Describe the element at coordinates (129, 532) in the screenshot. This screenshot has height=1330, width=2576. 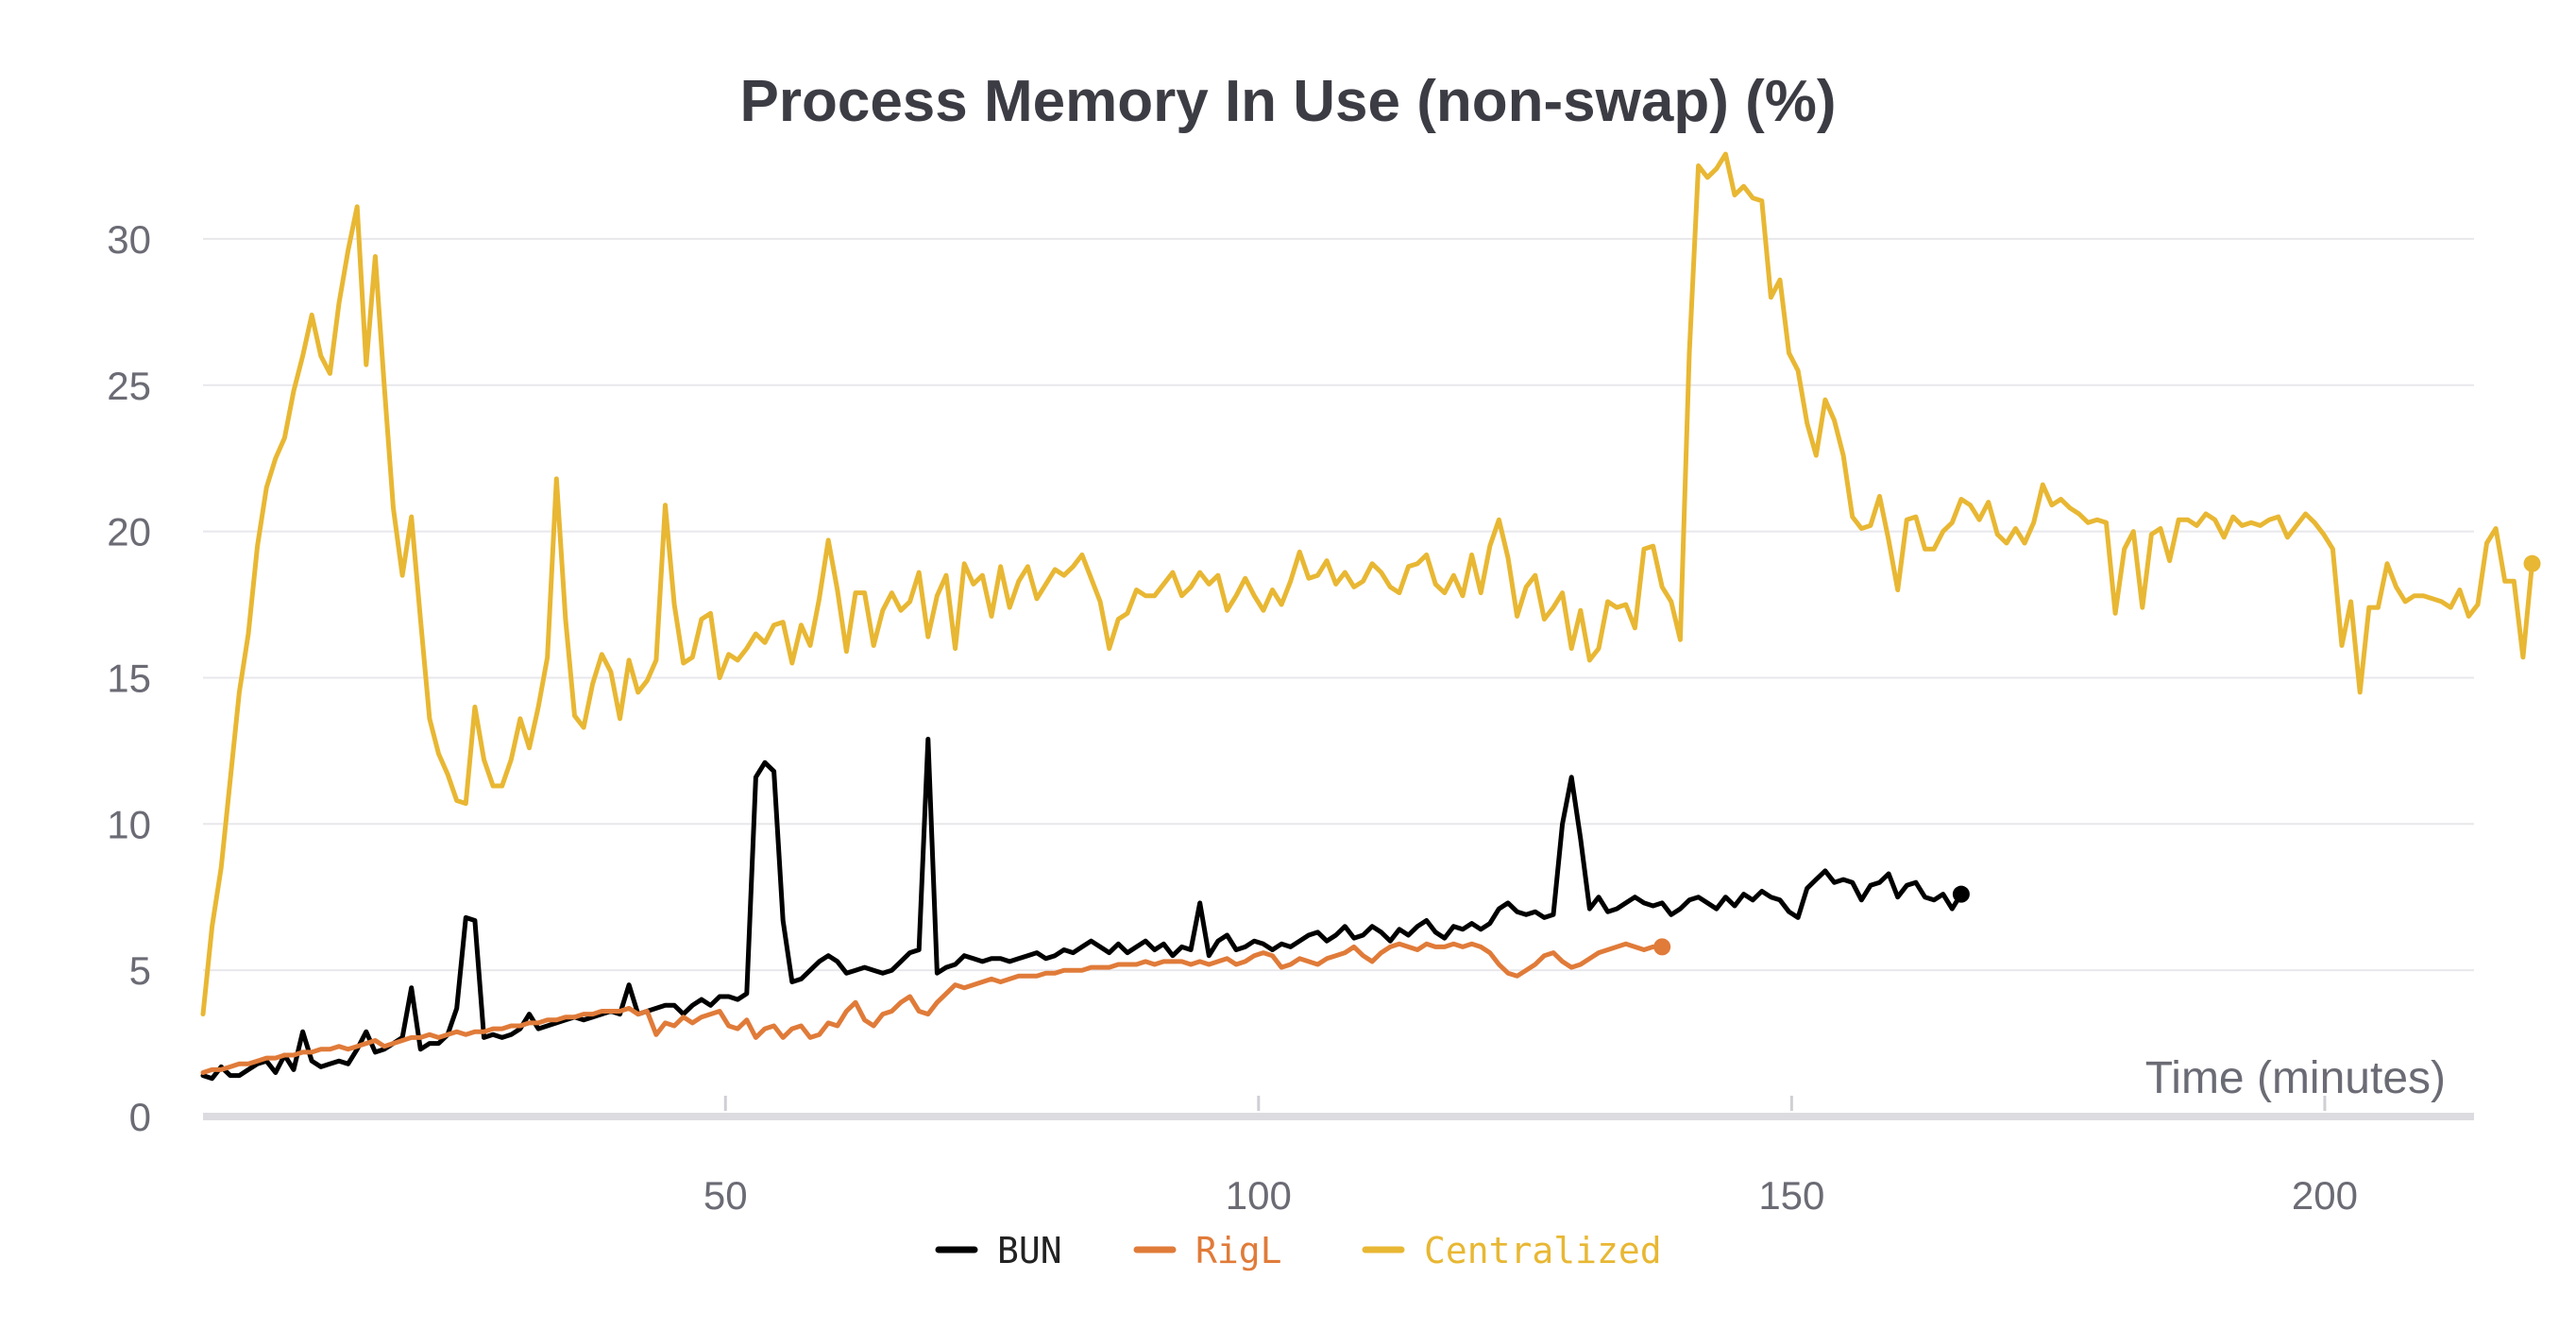
I see `y-tick-label: 20` at that location.